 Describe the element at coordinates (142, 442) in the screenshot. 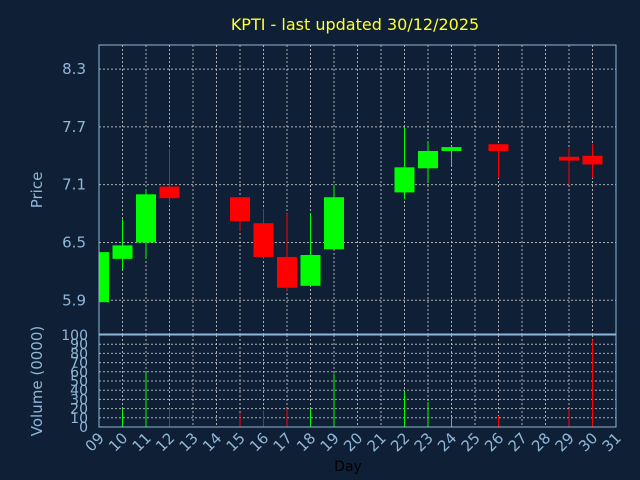

I see `x-tick-label: 11` at that location.